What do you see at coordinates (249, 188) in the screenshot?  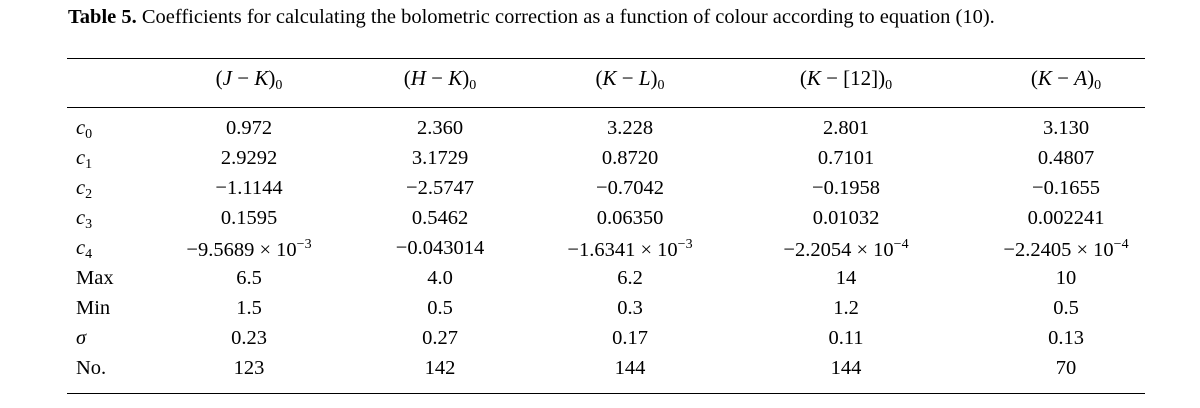 I see `table-cell: −1.1144` at bounding box center [249, 188].